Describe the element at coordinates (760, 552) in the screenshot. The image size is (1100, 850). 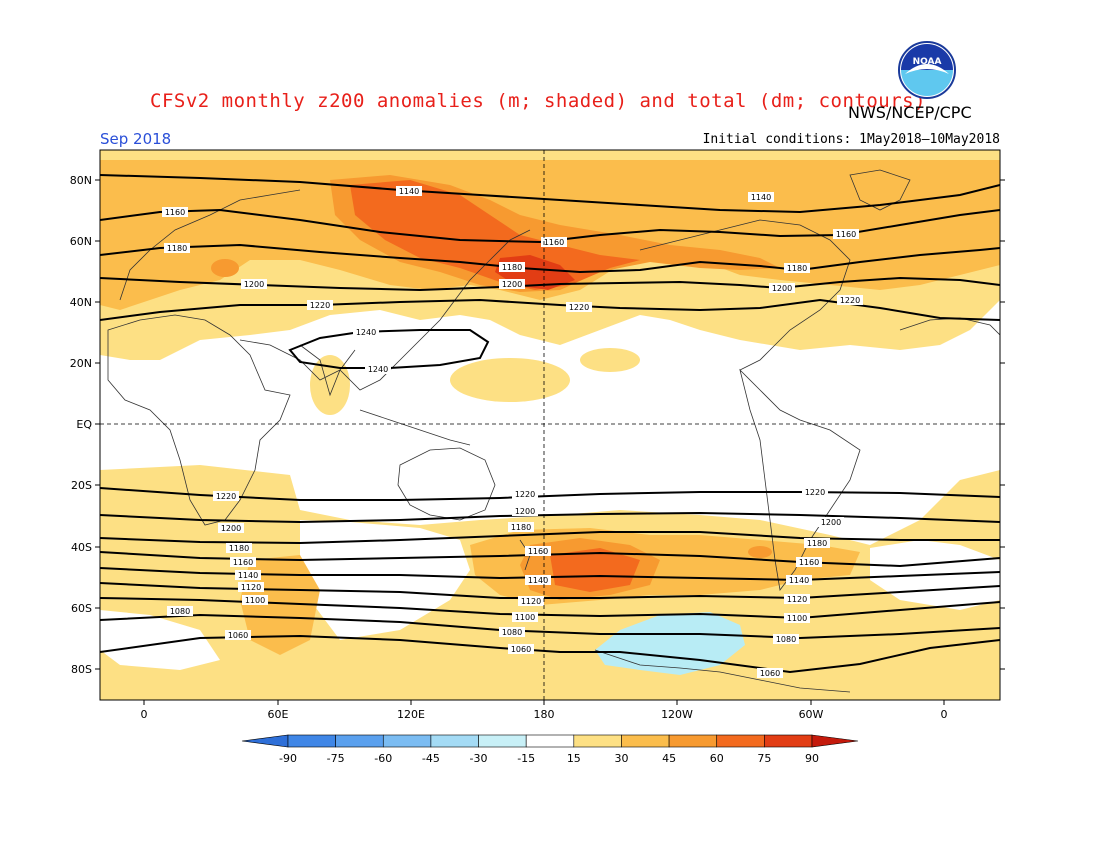
I see `shade-sh-patch` at that location.